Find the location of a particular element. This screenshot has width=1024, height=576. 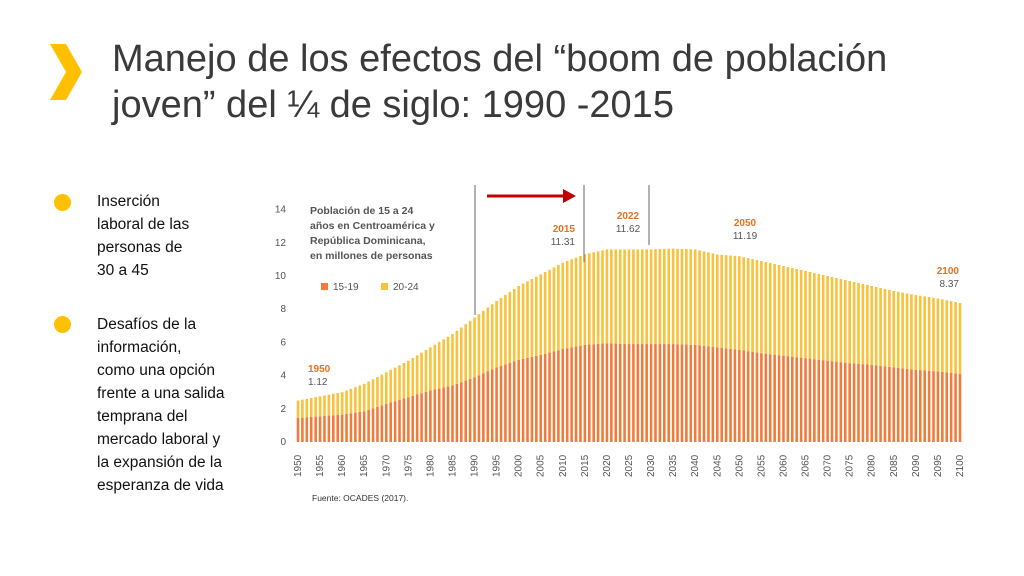

y-tick-label: 14 is located at coordinates (281, 210).